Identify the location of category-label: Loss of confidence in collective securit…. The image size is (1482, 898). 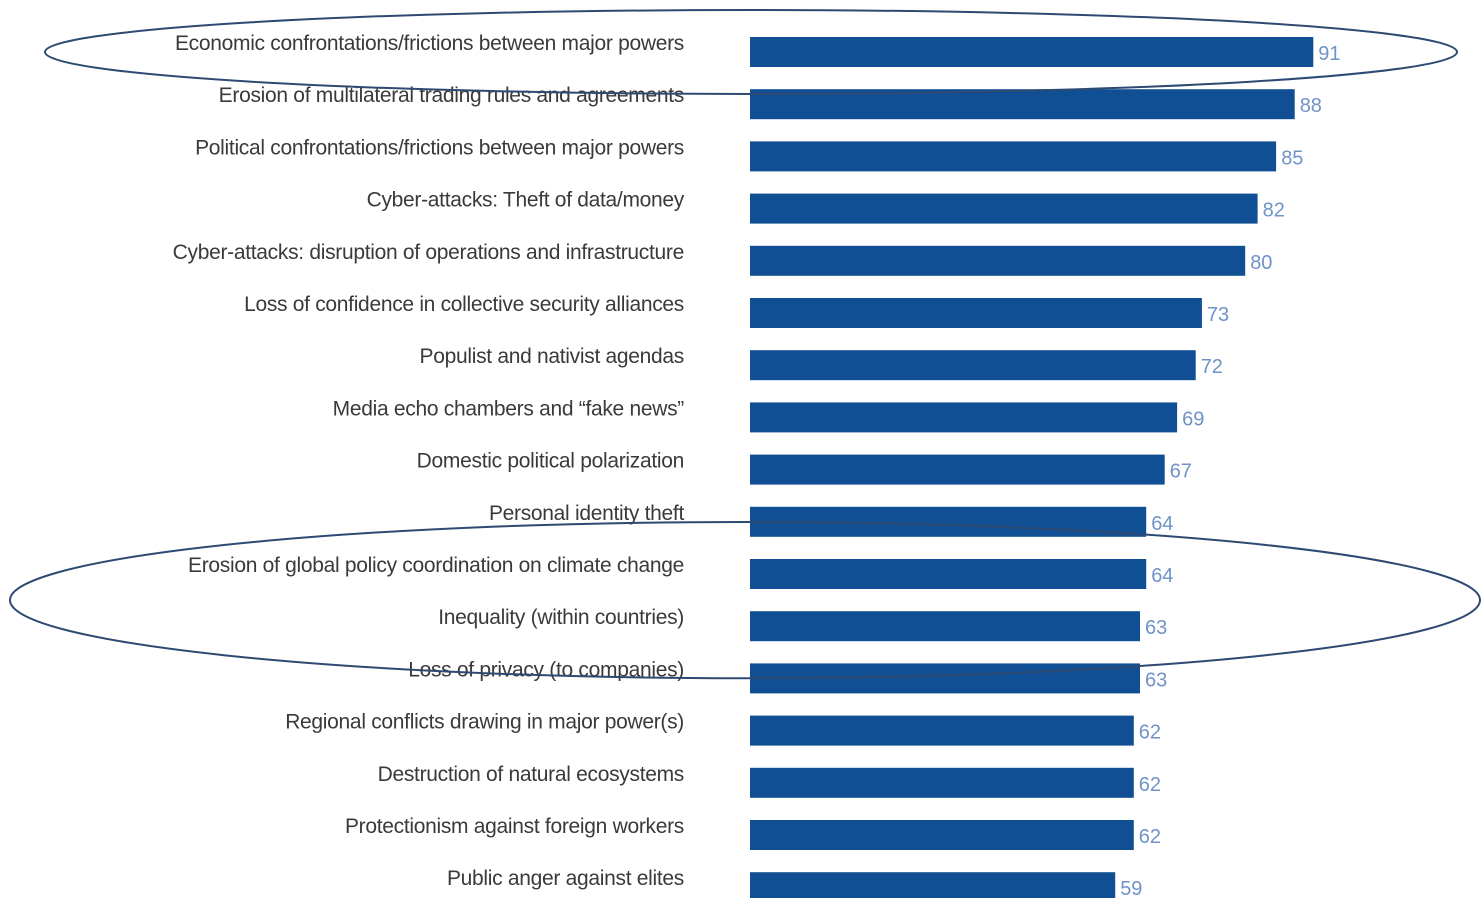
(464, 304).